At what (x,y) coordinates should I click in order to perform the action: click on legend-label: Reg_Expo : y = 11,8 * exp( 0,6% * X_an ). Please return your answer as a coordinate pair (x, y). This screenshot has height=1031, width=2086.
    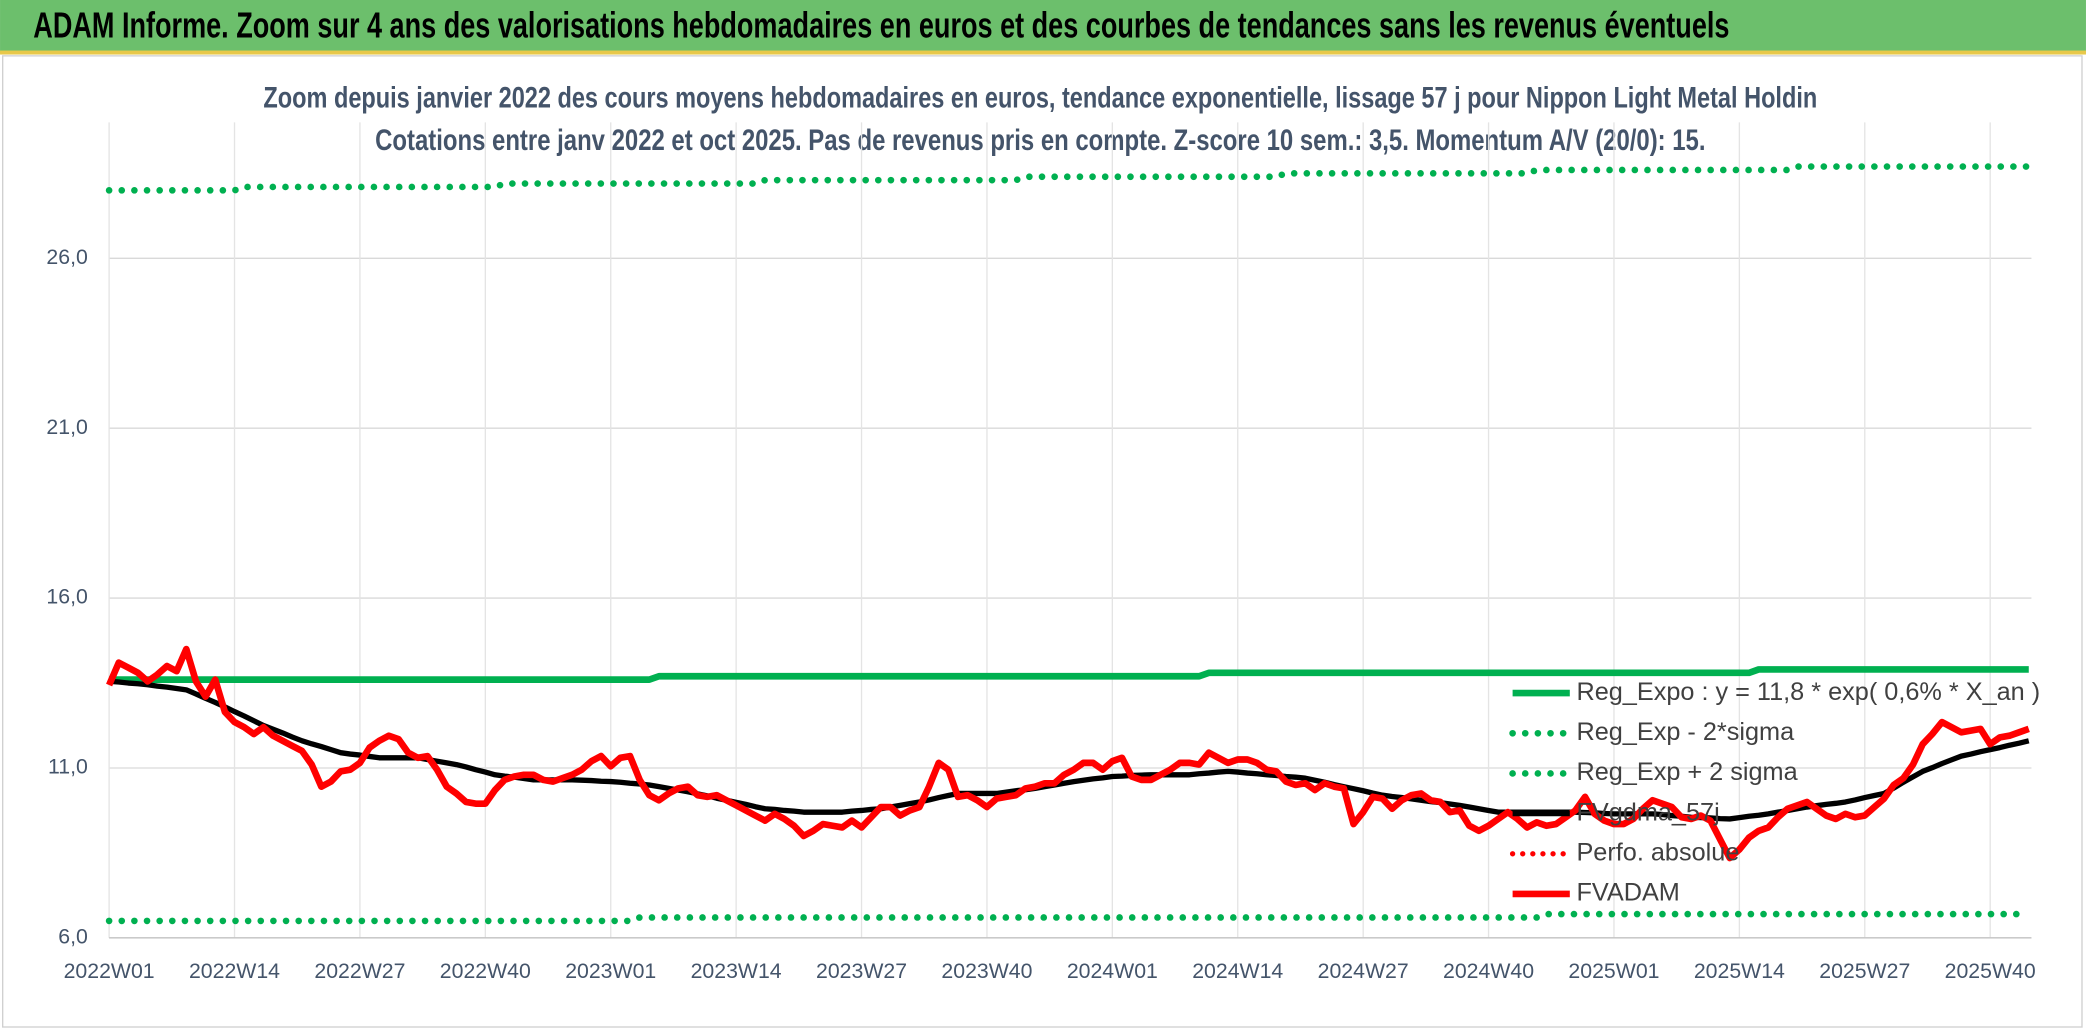
    Looking at the image, I should click on (1808, 692).